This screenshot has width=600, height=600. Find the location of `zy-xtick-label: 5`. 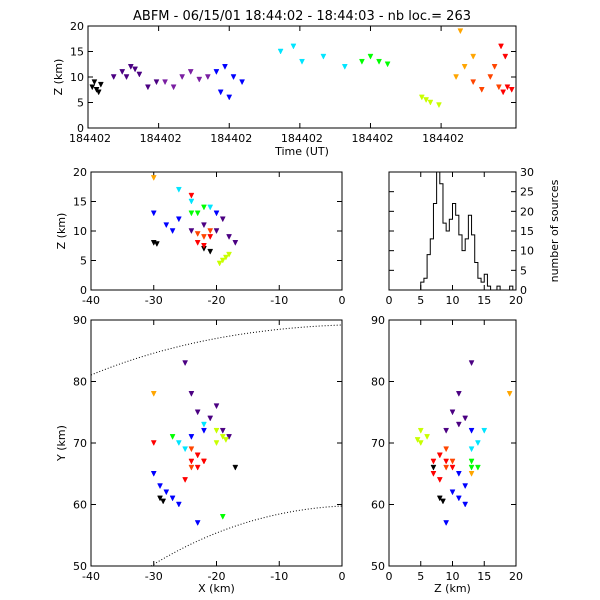

zy-xtick-label: 5 is located at coordinates (420, 576).